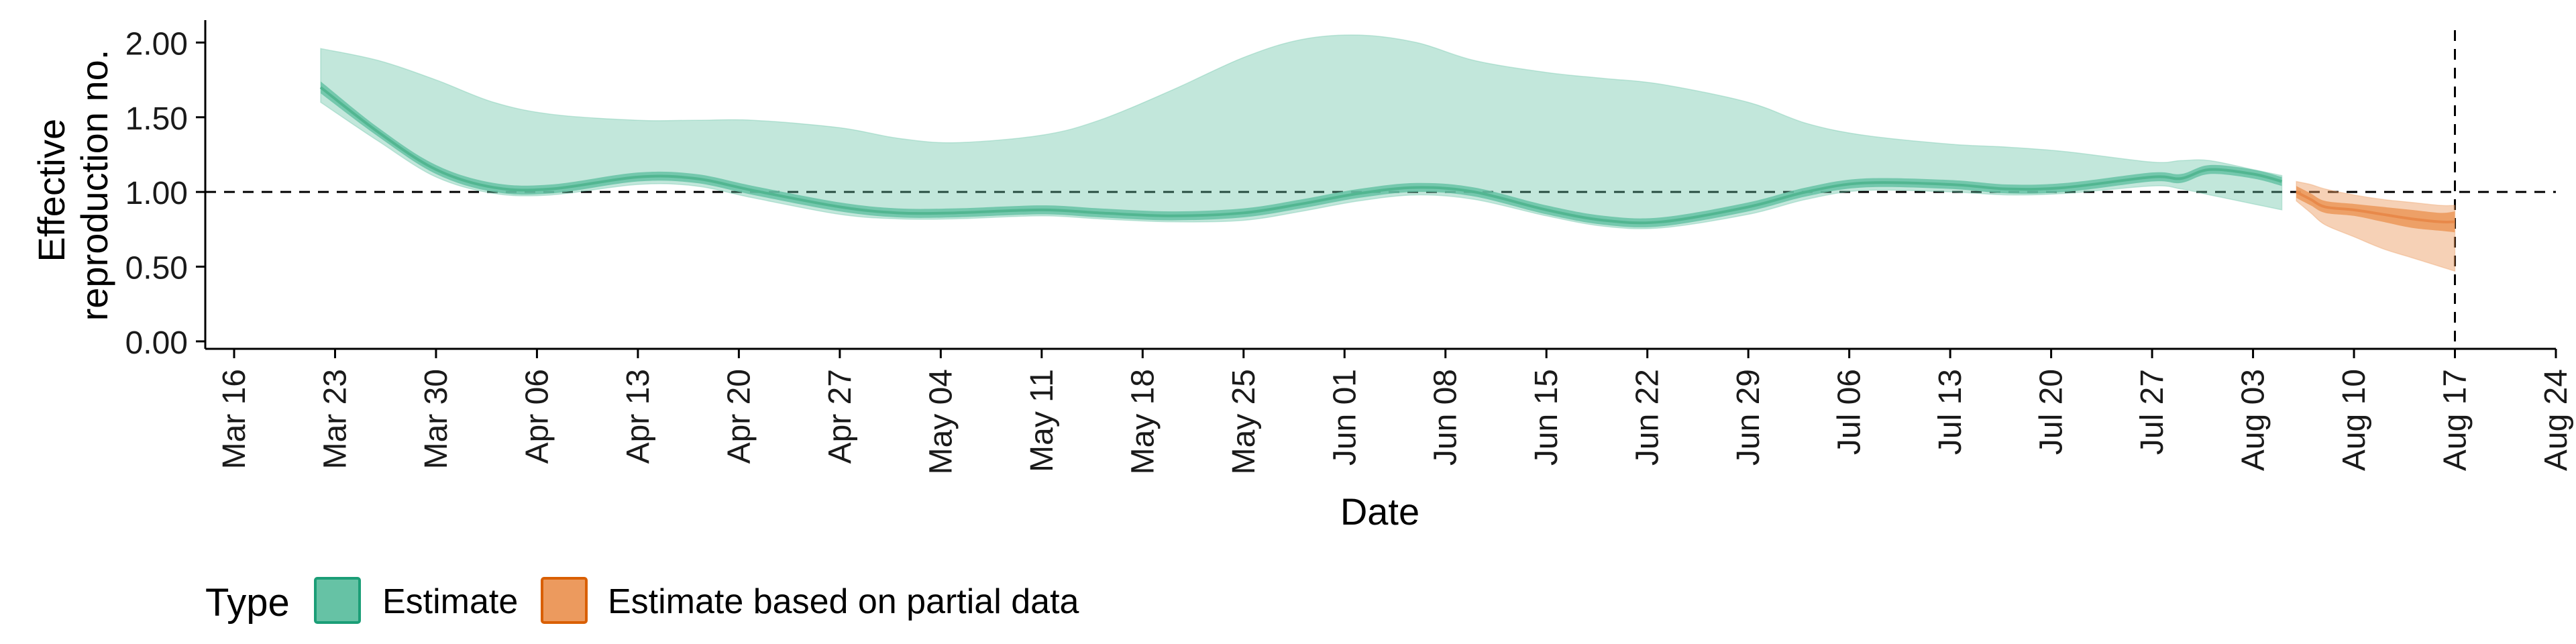 This screenshot has width=2576, height=644. Describe the element at coordinates (337, 600) in the screenshot. I see `legend-swatch-estimate` at that location.